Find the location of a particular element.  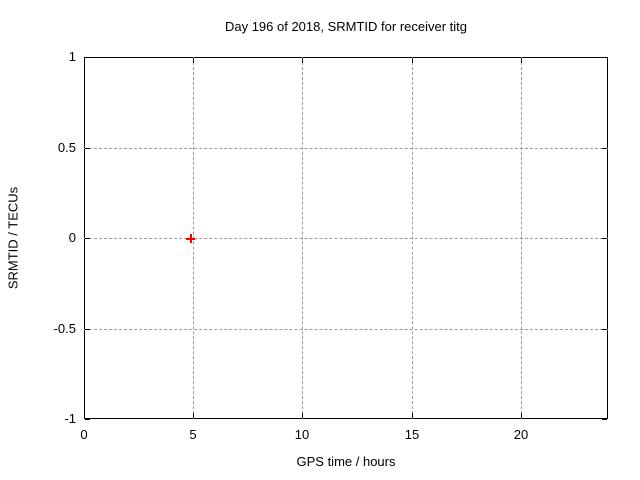

data-point-marker is located at coordinates (190, 238).